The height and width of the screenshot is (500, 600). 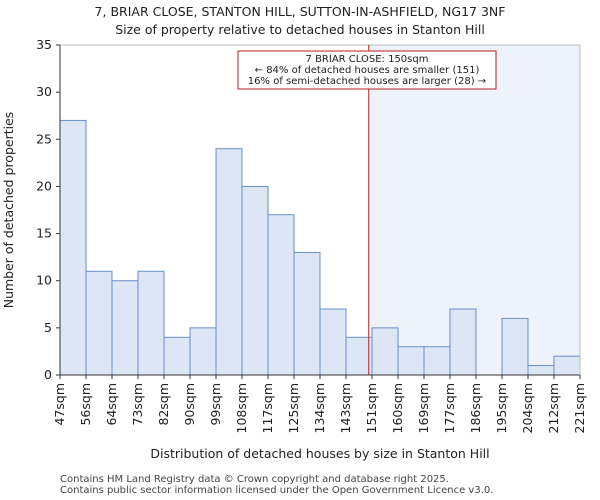 I want to click on x-tick-label: 186sqm, so click(x=475, y=408).